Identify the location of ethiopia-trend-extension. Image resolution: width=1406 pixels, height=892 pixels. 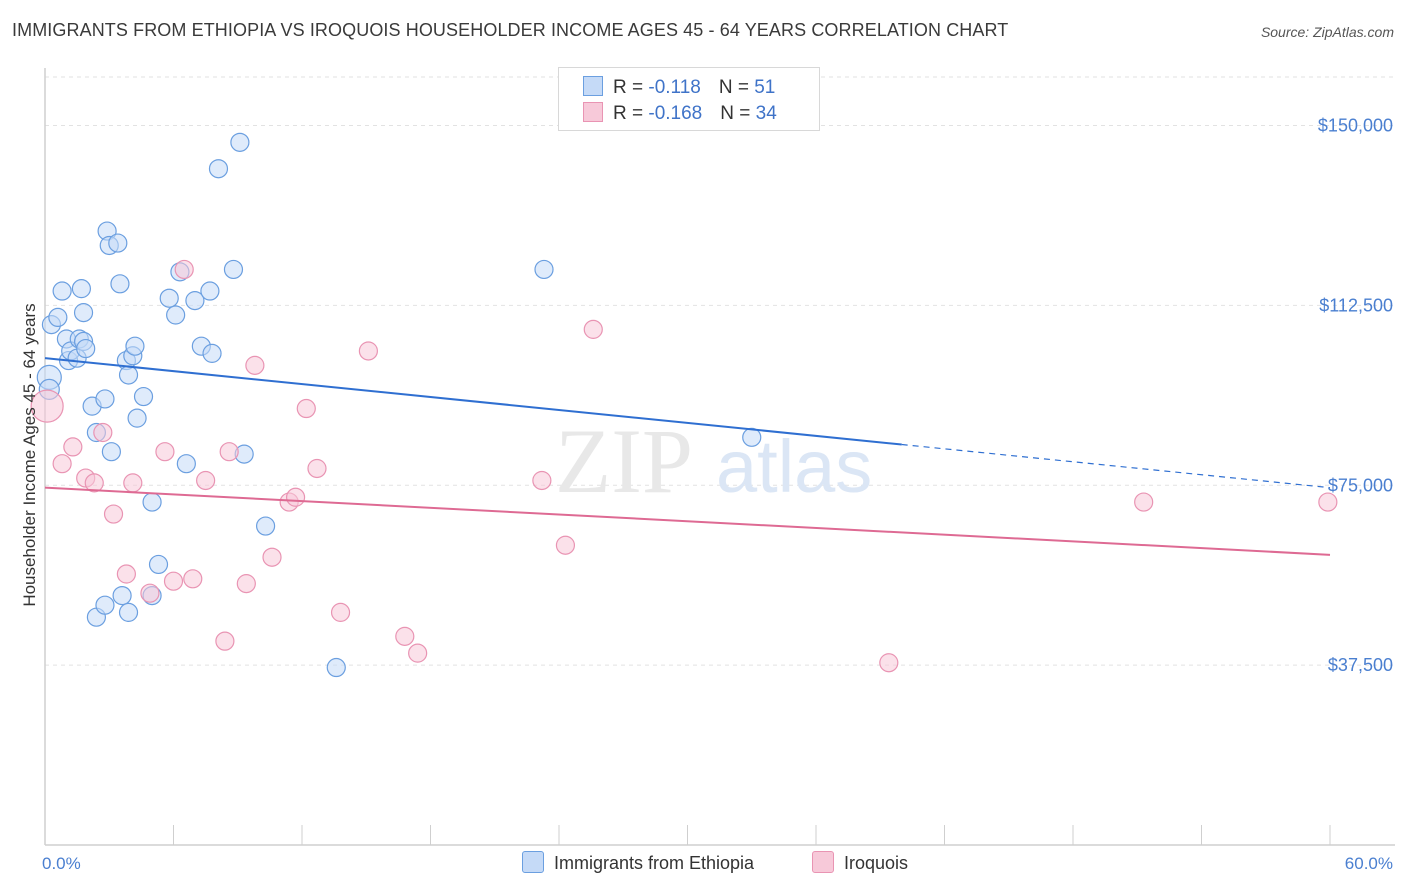
(1116, 466).